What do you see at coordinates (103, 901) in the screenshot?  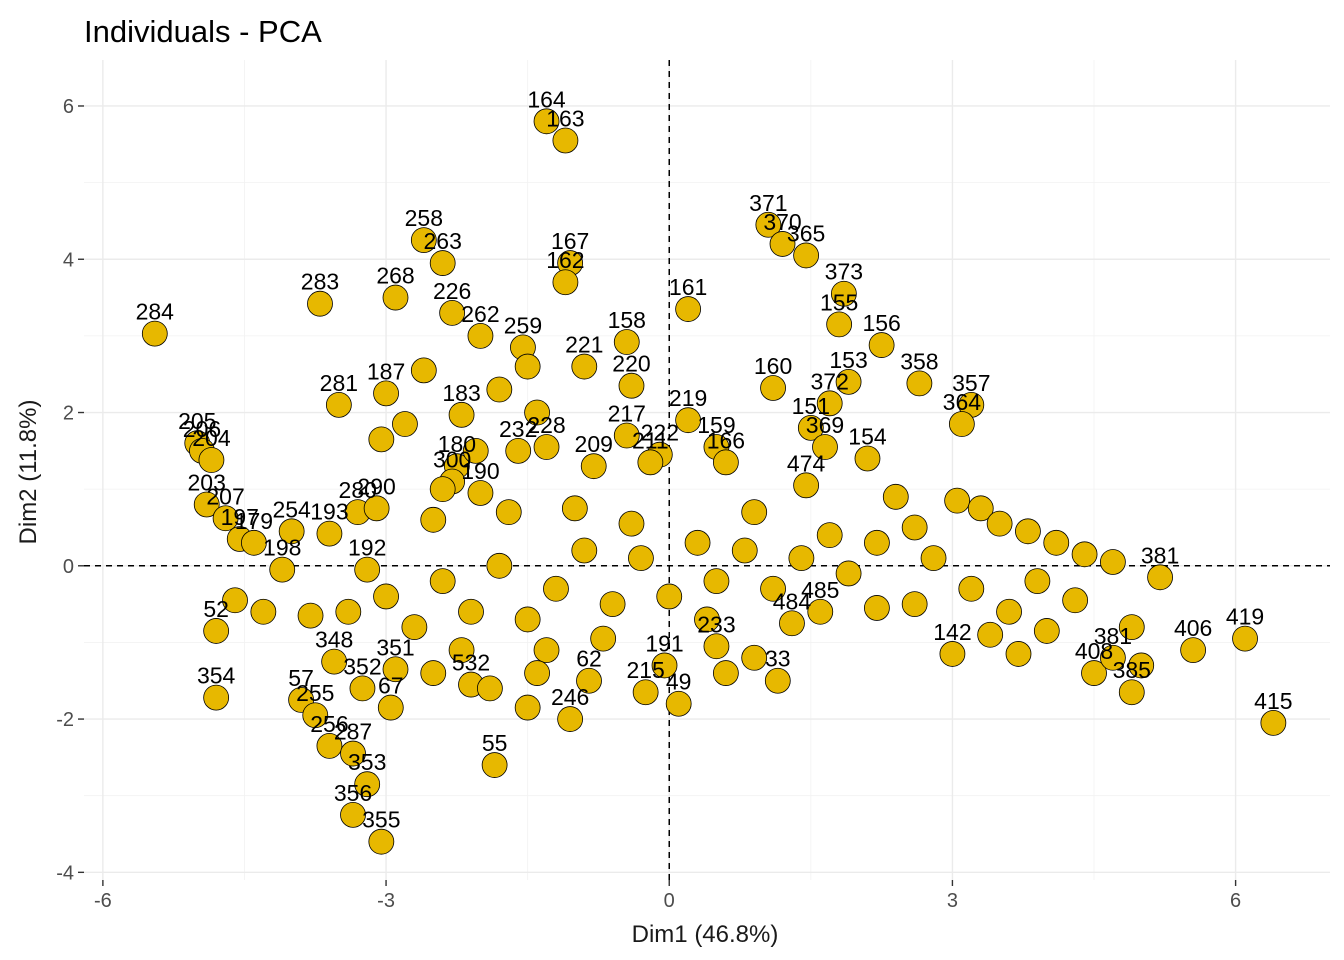 I see `x-tick-label: -6` at bounding box center [103, 901].